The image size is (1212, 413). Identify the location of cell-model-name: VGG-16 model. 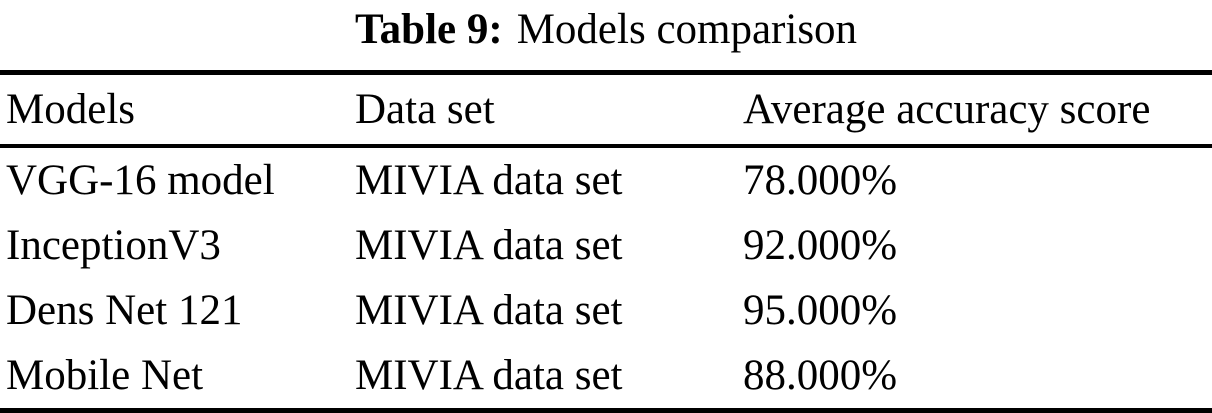
(140, 180).